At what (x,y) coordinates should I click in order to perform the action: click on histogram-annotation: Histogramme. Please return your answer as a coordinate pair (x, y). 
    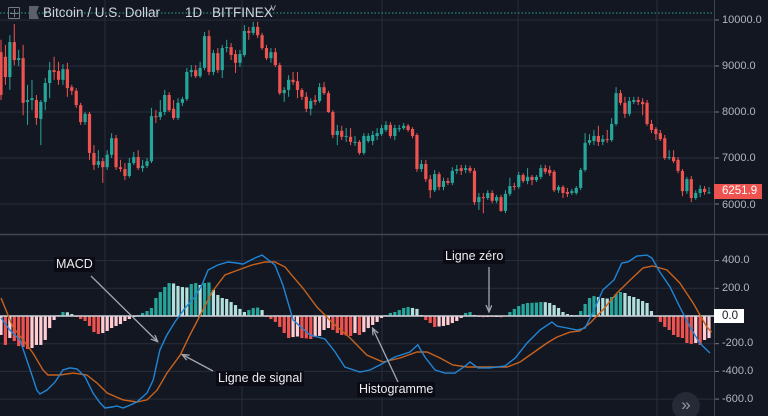
    Looking at the image, I should click on (396, 389).